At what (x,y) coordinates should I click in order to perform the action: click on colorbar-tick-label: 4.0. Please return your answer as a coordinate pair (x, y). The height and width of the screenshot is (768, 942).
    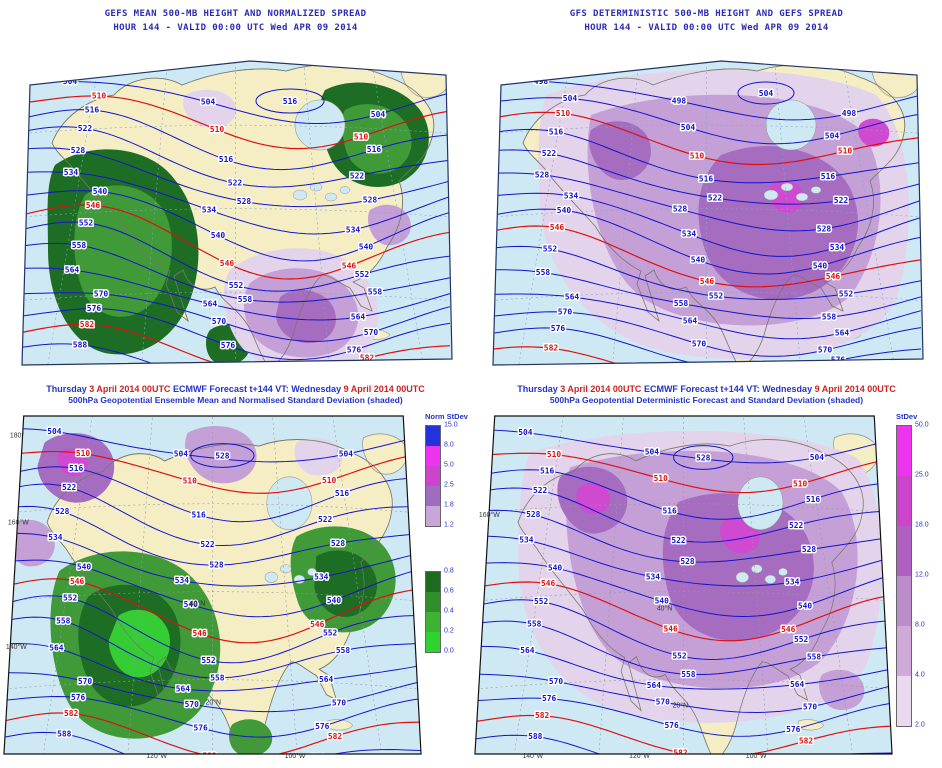
    Looking at the image, I should click on (920, 675).